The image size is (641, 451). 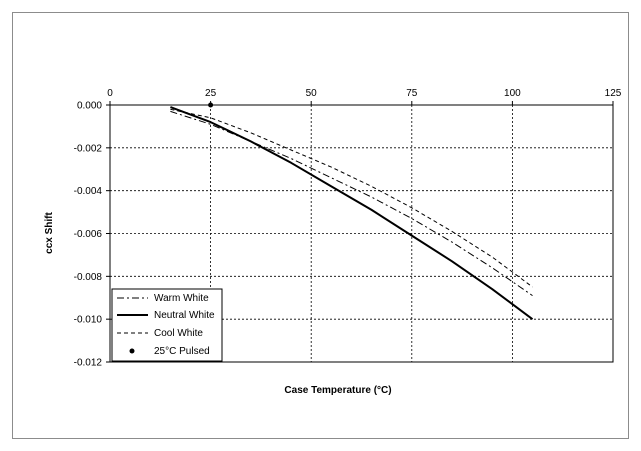 What do you see at coordinates (182, 351) in the screenshot?
I see `legend-label-25c-pulsed: 25°C Pulsed` at bounding box center [182, 351].